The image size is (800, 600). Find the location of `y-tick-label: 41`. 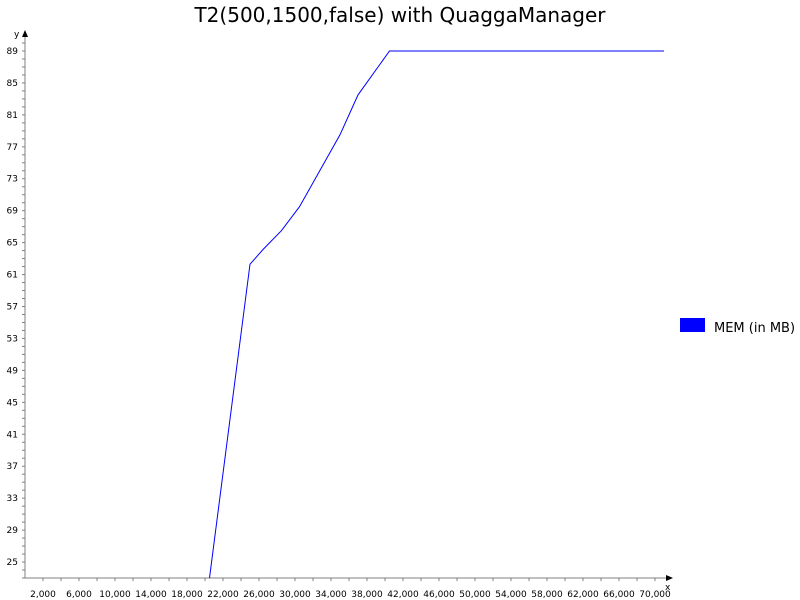

y-tick-label: 41 is located at coordinates (12, 435).